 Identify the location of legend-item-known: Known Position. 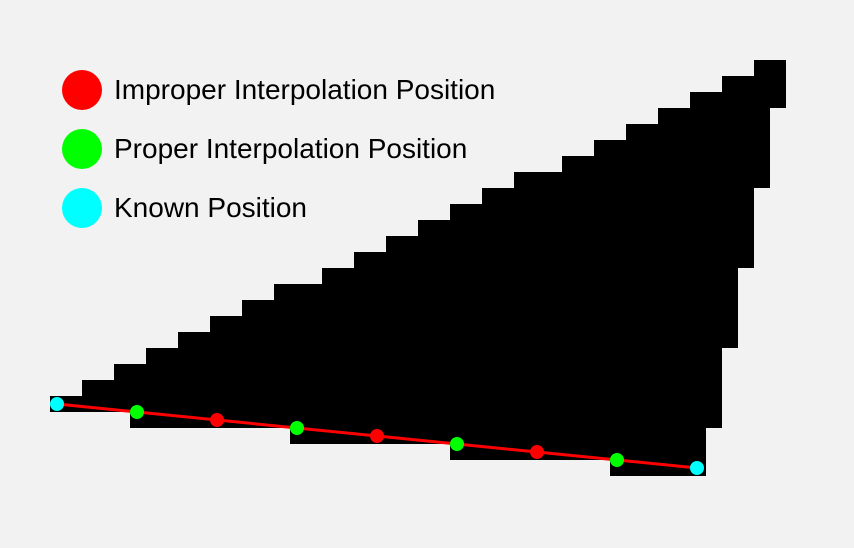
(278, 208).